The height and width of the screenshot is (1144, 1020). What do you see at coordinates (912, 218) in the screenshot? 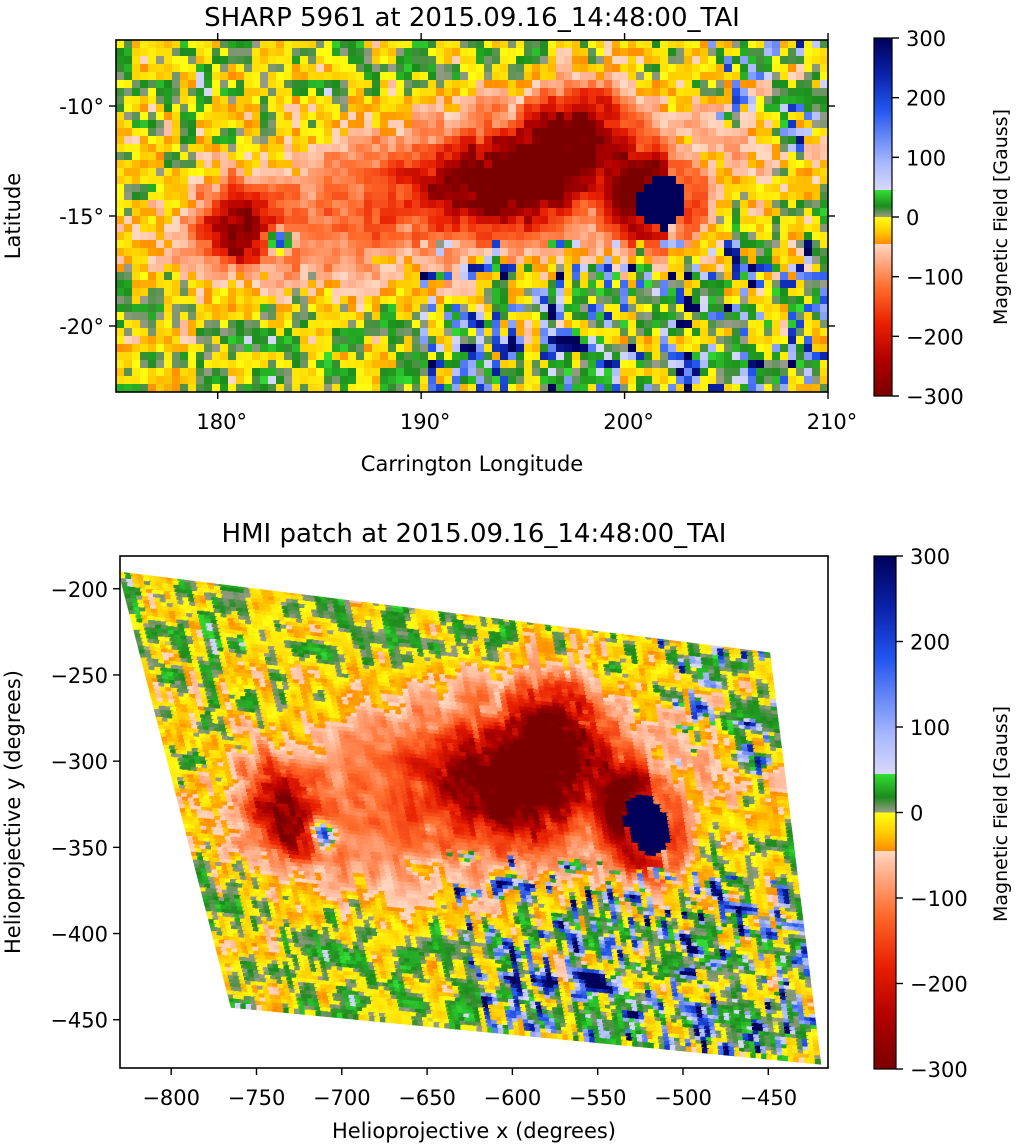
I see `chart1-colorbar-tick-label-3: 0` at bounding box center [912, 218].